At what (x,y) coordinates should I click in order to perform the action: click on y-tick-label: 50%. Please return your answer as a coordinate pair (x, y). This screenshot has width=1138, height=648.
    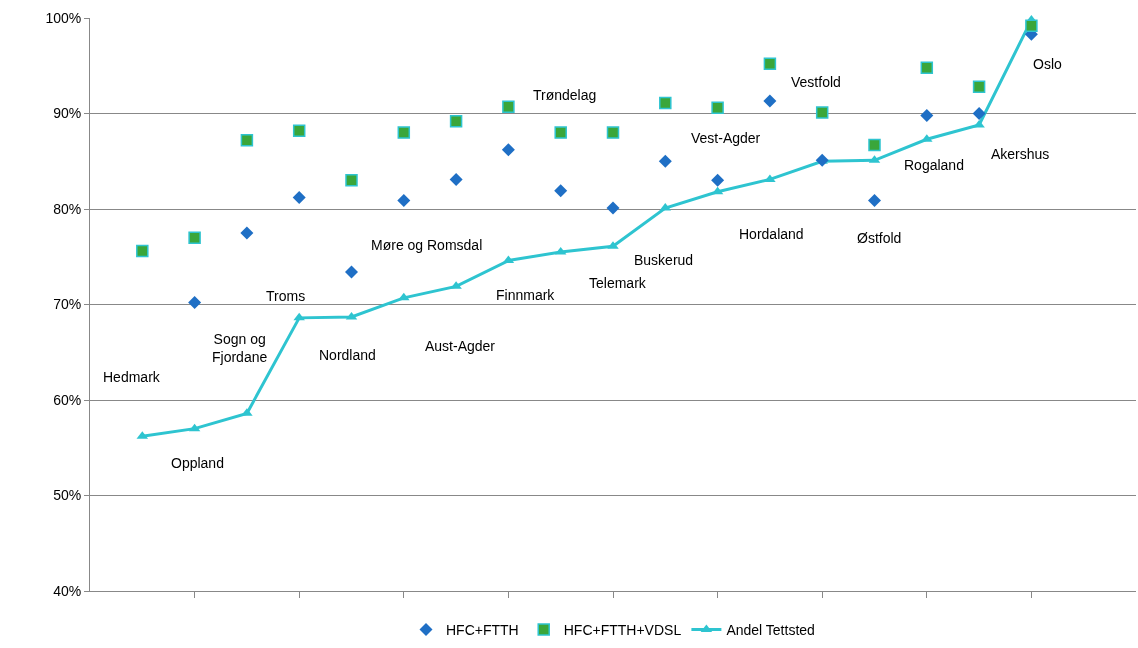
    Looking at the image, I should click on (67, 495).